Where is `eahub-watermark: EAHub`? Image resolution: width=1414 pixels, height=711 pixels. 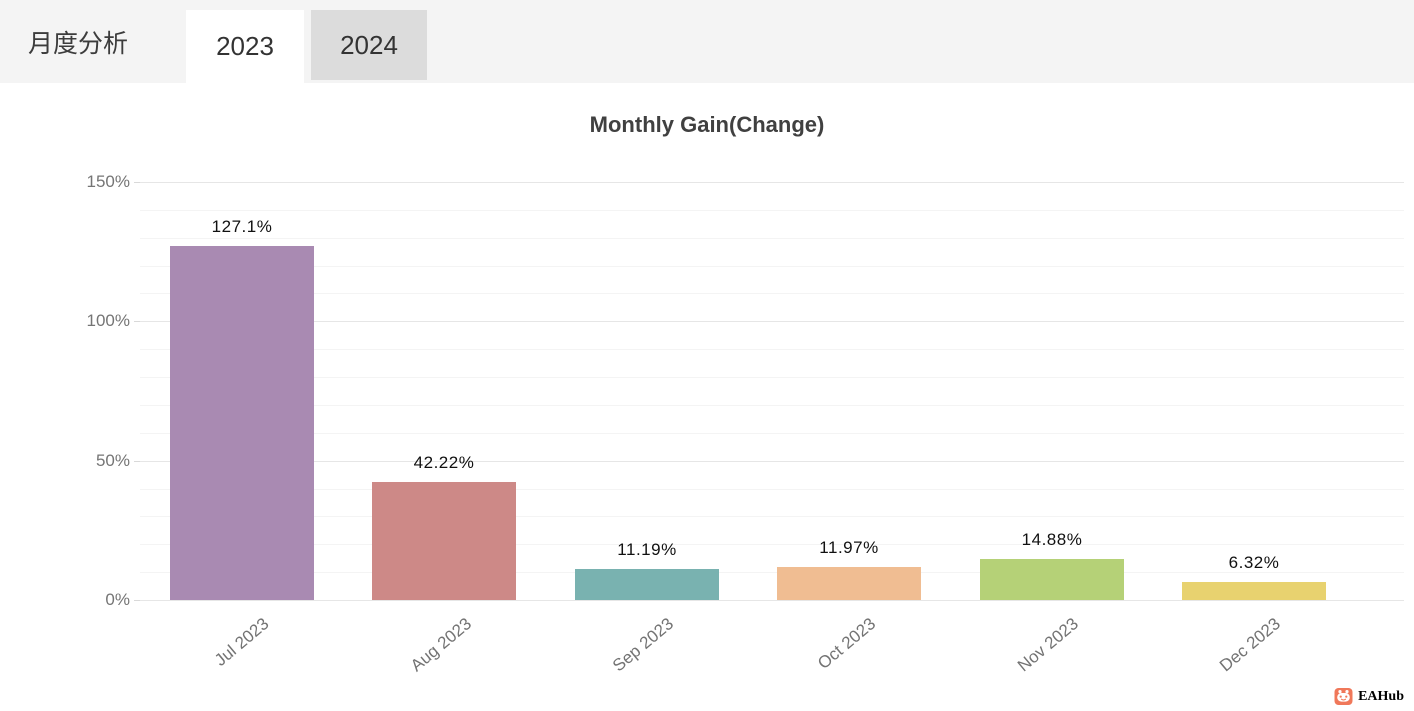 eahub-watermark: EAHub is located at coordinates (1369, 696).